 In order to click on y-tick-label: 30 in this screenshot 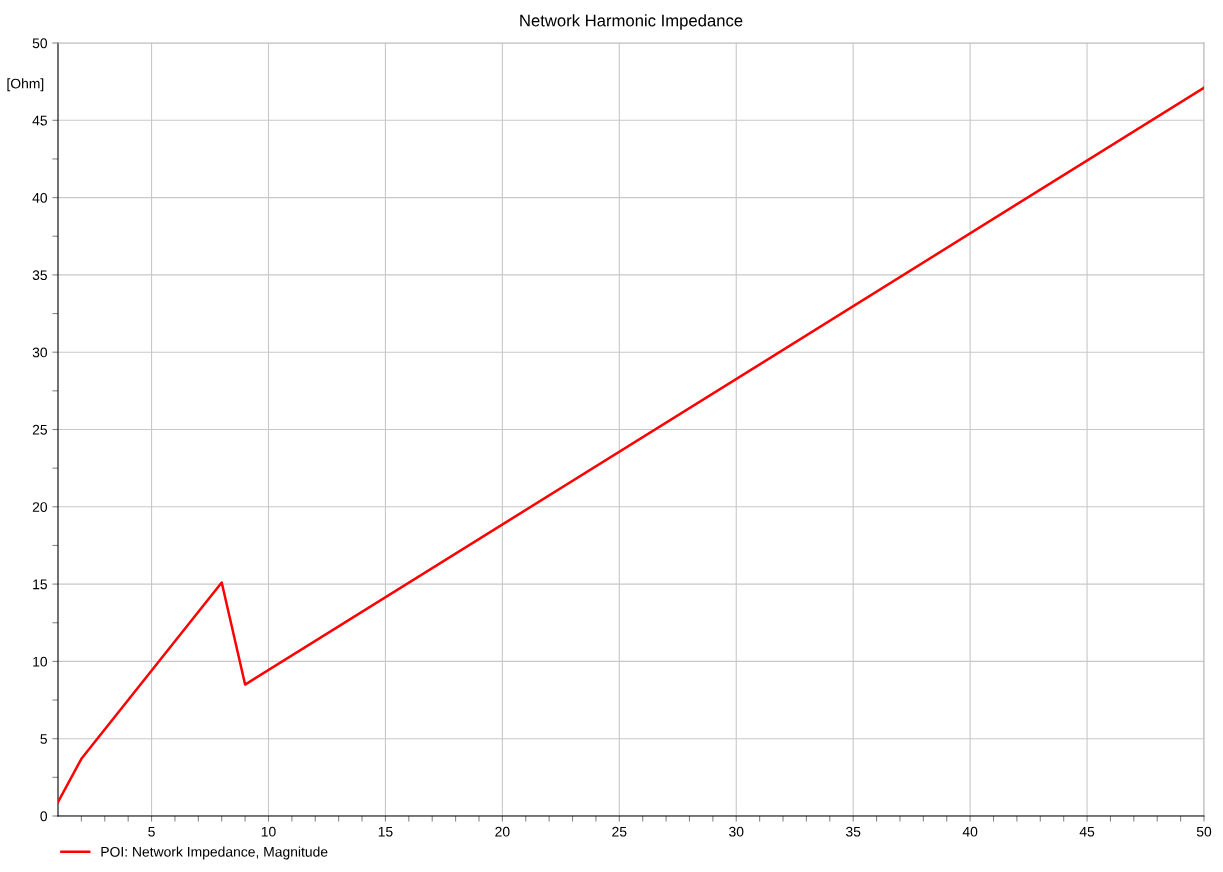, I will do `click(40, 352)`.